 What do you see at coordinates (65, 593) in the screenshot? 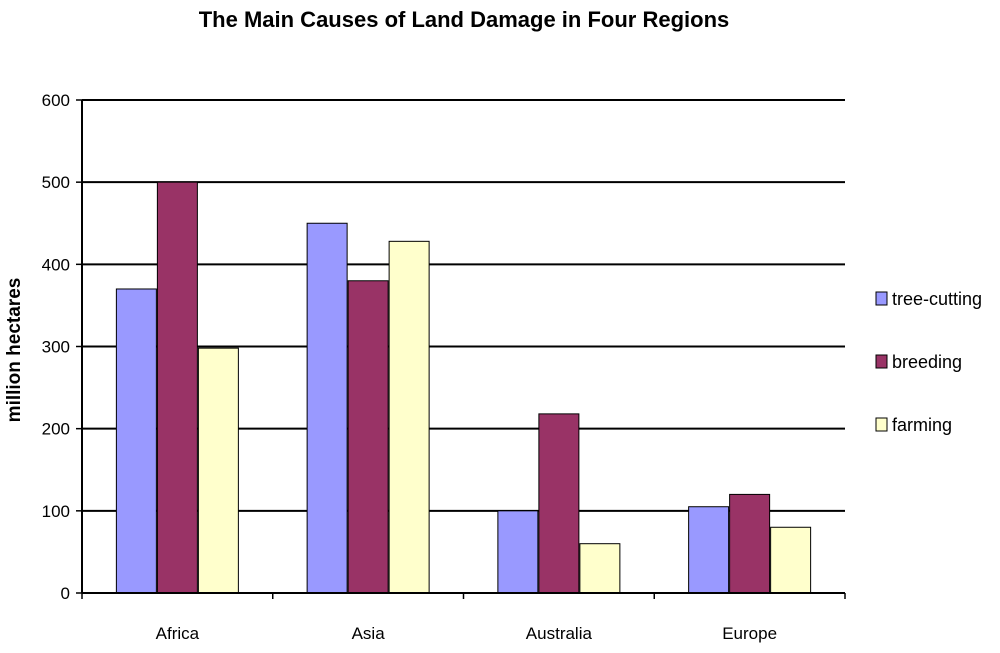
I see `y-tick-label: 0` at bounding box center [65, 593].